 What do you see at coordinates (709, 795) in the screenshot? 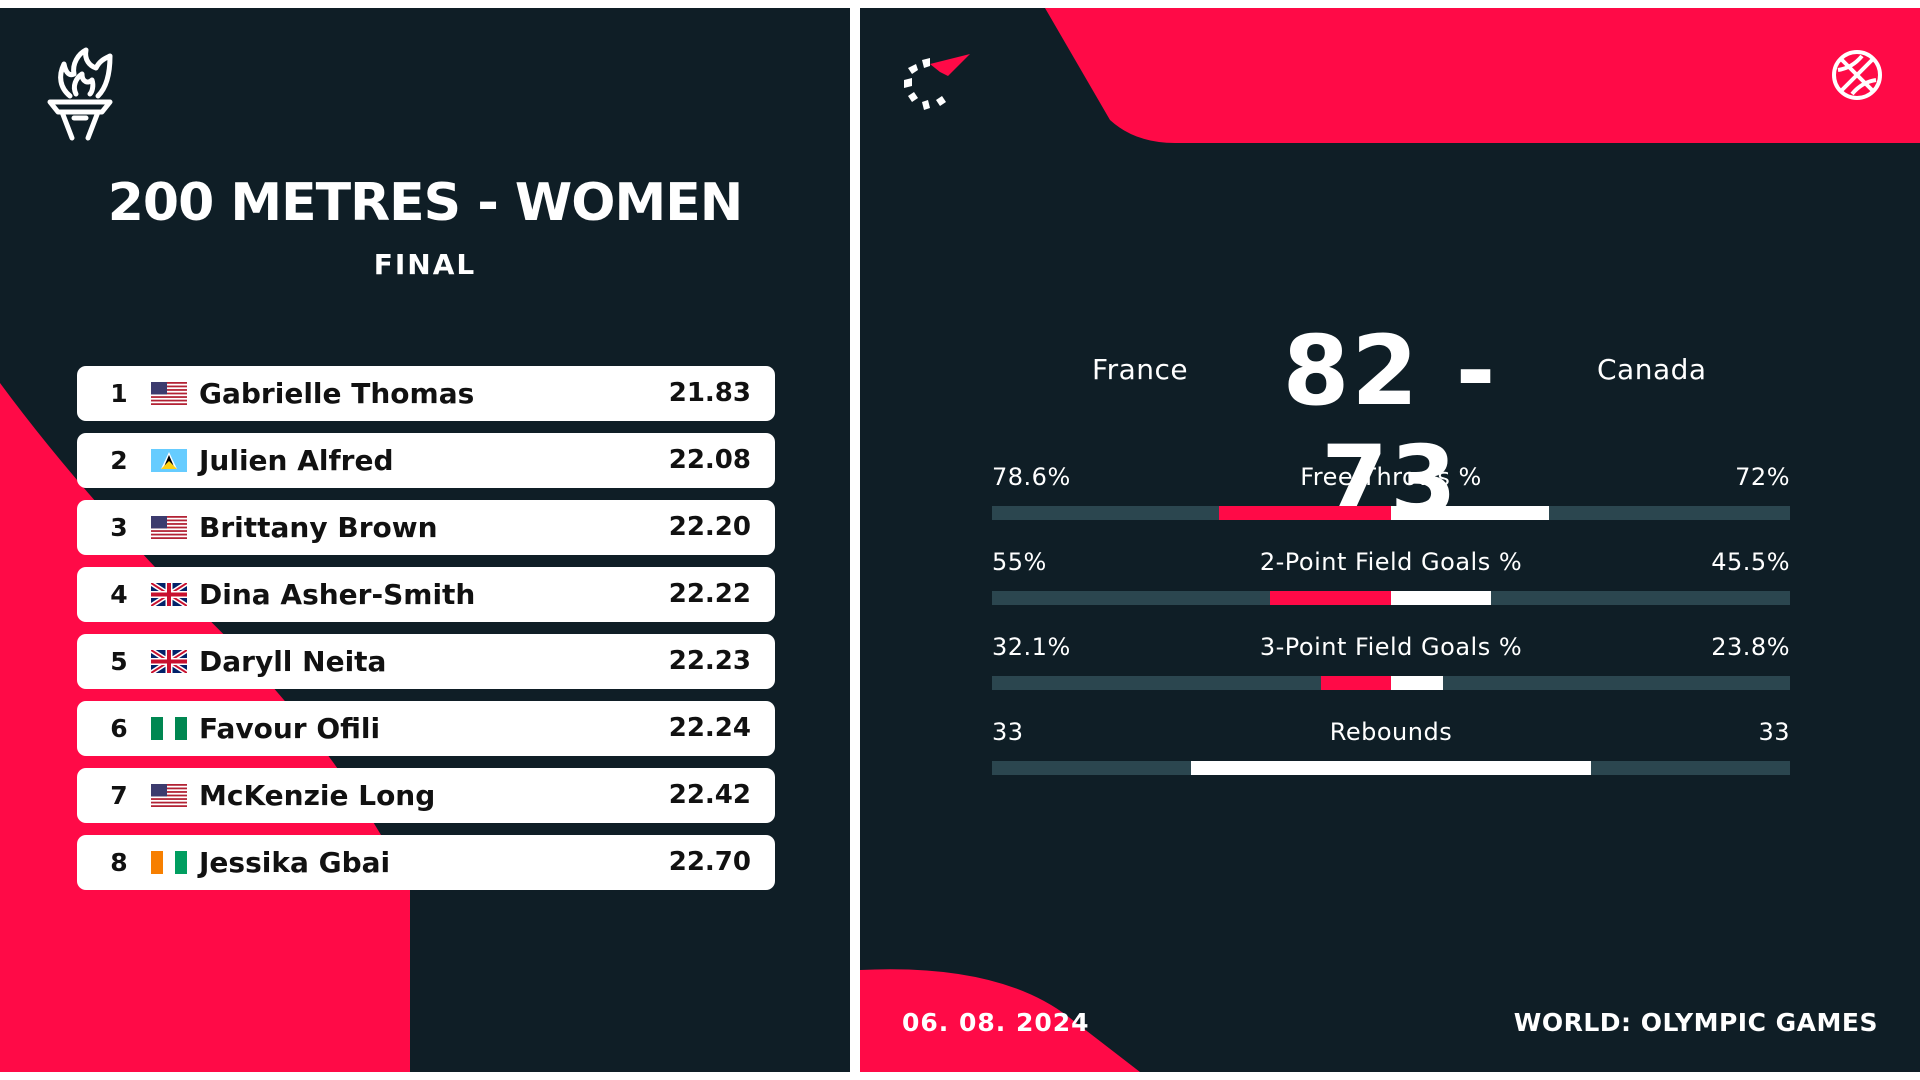
I see `result-time: 22.42` at bounding box center [709, 795].